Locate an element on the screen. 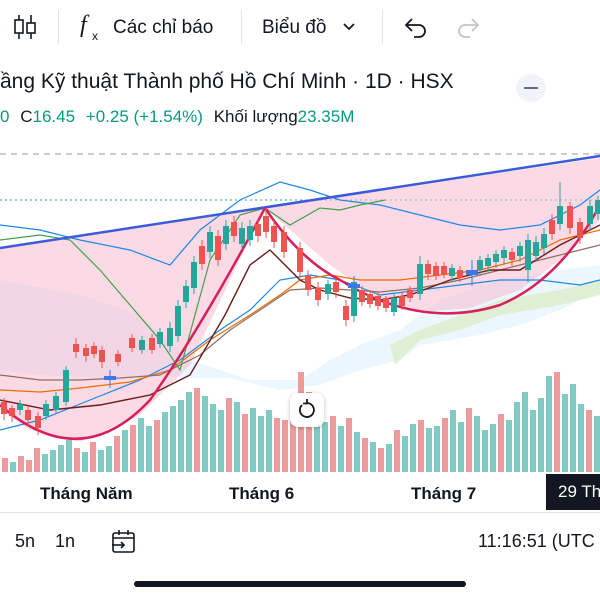  volume-value: 23.35M is located at coordinates (326, 116).